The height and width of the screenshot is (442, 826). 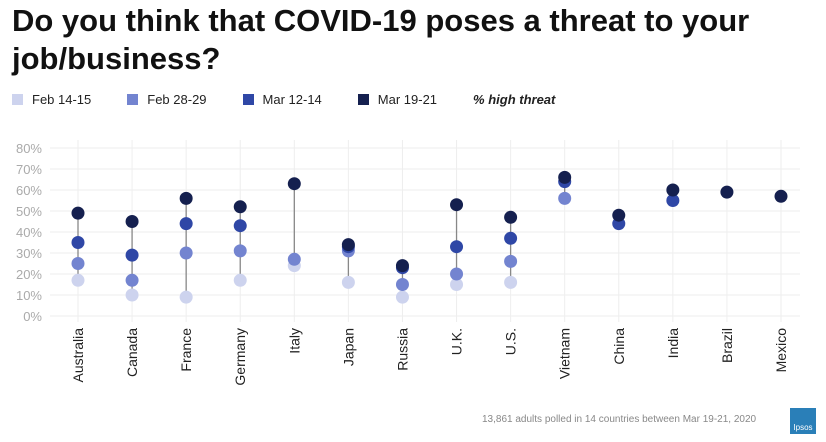 What do you see at coordinates (727, 345) in the screenshot?
I see `x-tick-label: Brazil` at bounding box center [727, 345].